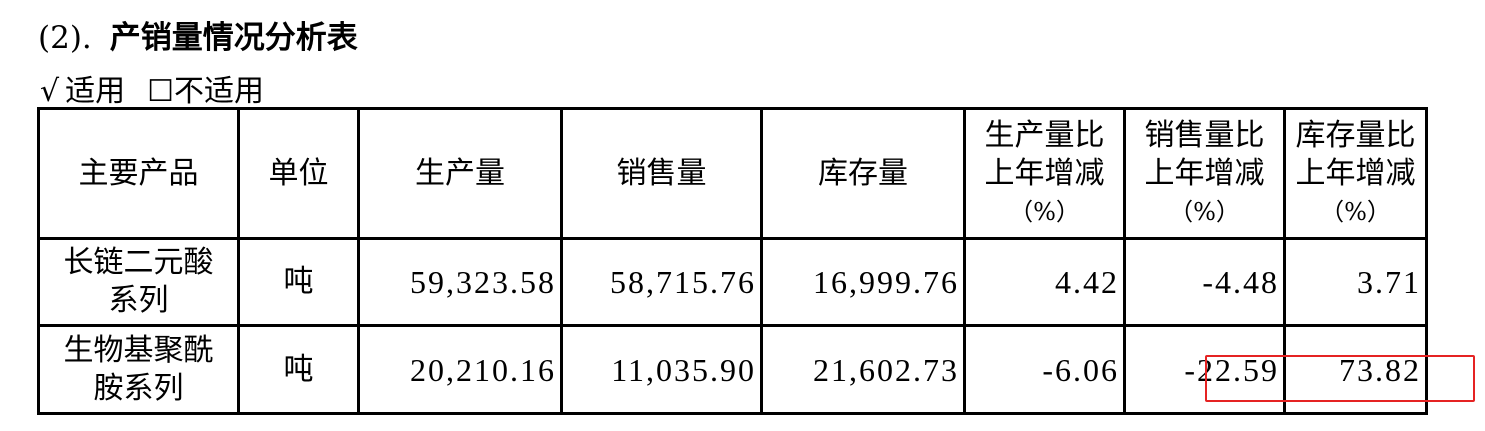  What do you see at coordinates (1204, 369) in the screenshot?
I see `sales-yoy-cell: -22.59` at bounding box center [1204, 369].